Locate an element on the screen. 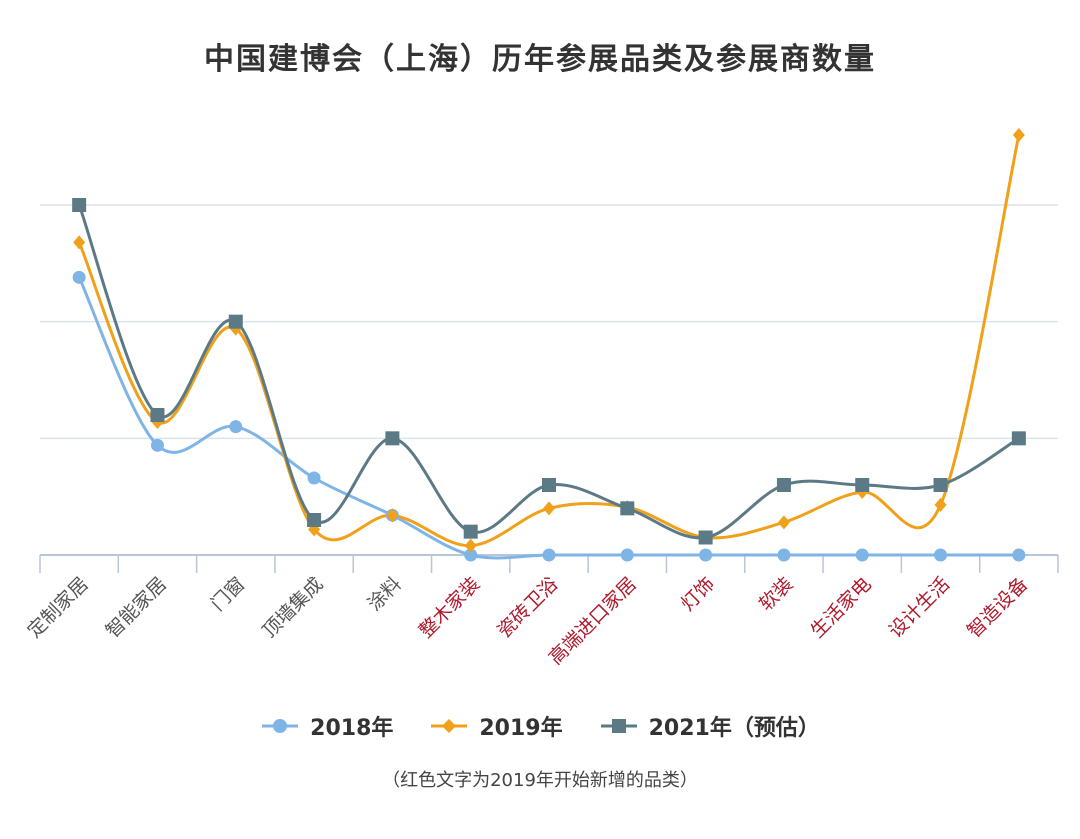 The image size is (1080, 839). legend-label-2019: 2019年 is located at coordinates (521, 728).